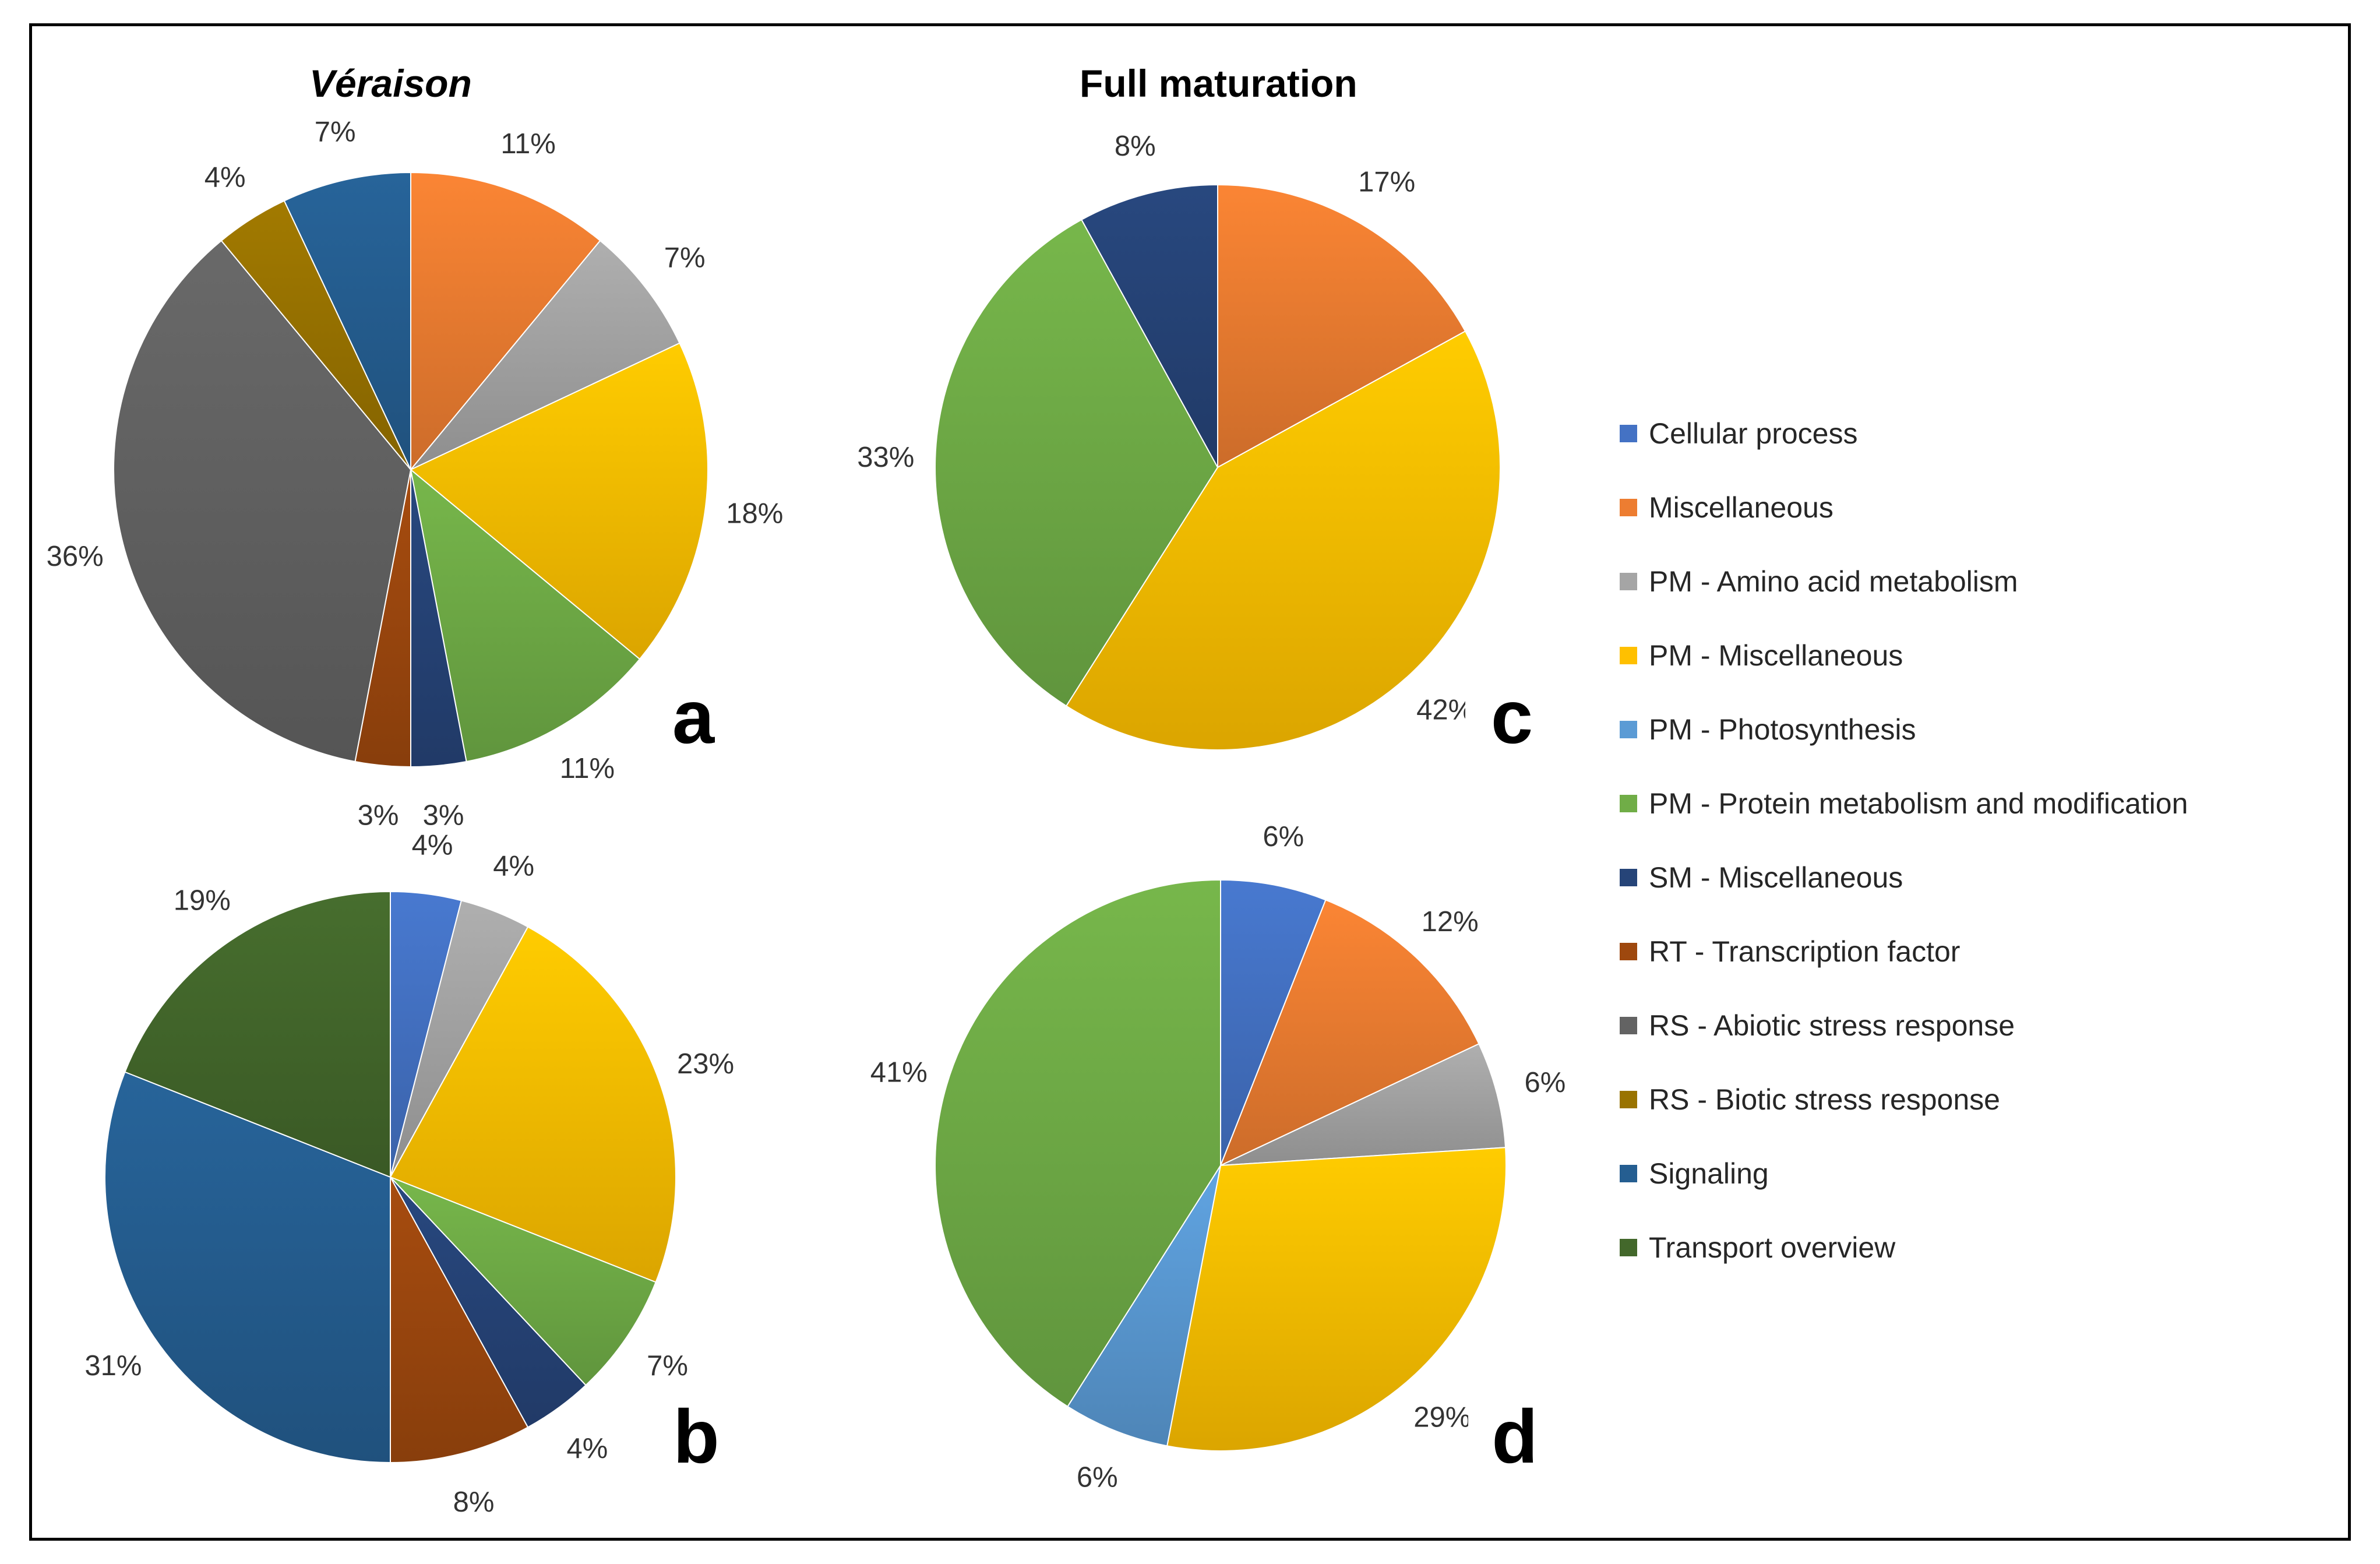 This screenshot has width=2380, height=1564. I want to click on pie-d-label-pm-amino-acid-metabolism: 6%, so click(1545, 1082).